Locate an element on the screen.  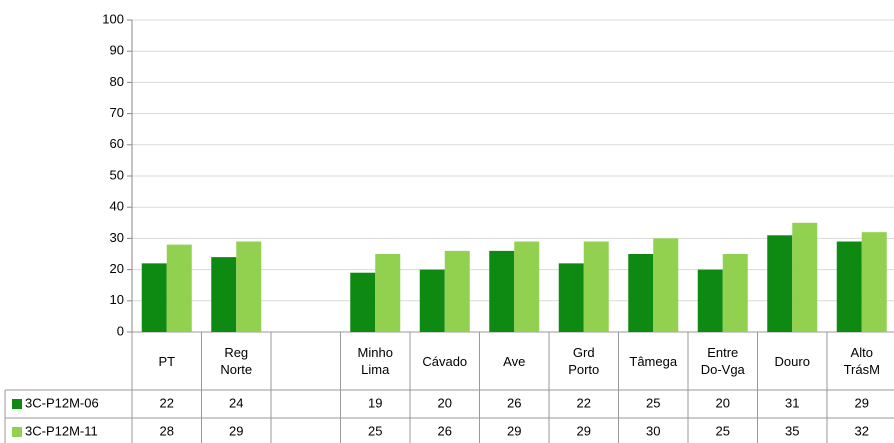
x-tick-label: Douro is located at coordinates (792, 361).